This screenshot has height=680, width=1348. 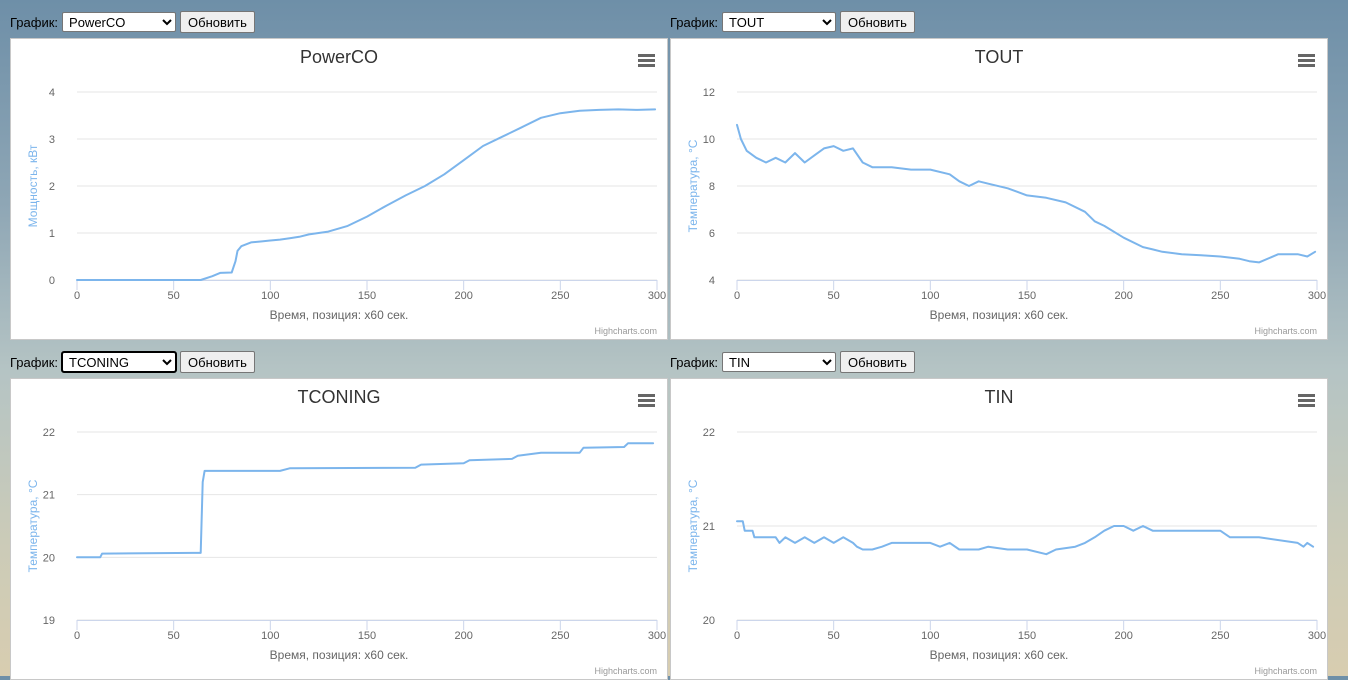 I want to click on y-tick-label: 8, so click(x=712, y=187).